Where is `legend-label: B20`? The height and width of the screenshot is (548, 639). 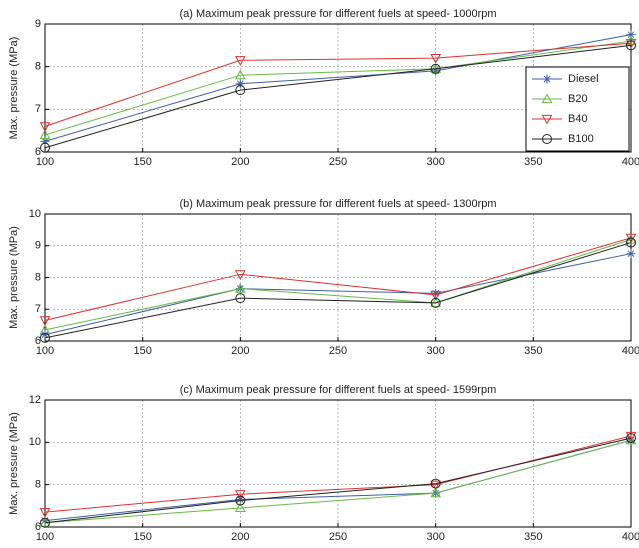 legend-label: B20 is located at coordinates (578, 99).